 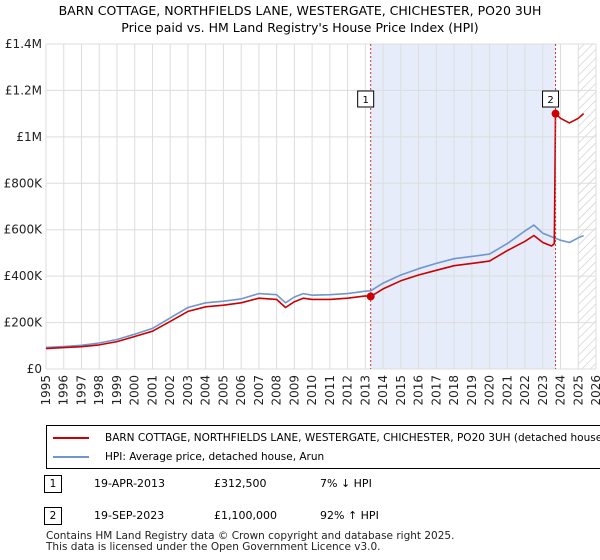 I want to click on legend-item-hpi: HPI: Average price, detached house, Arun, so click(x=188, y=457).